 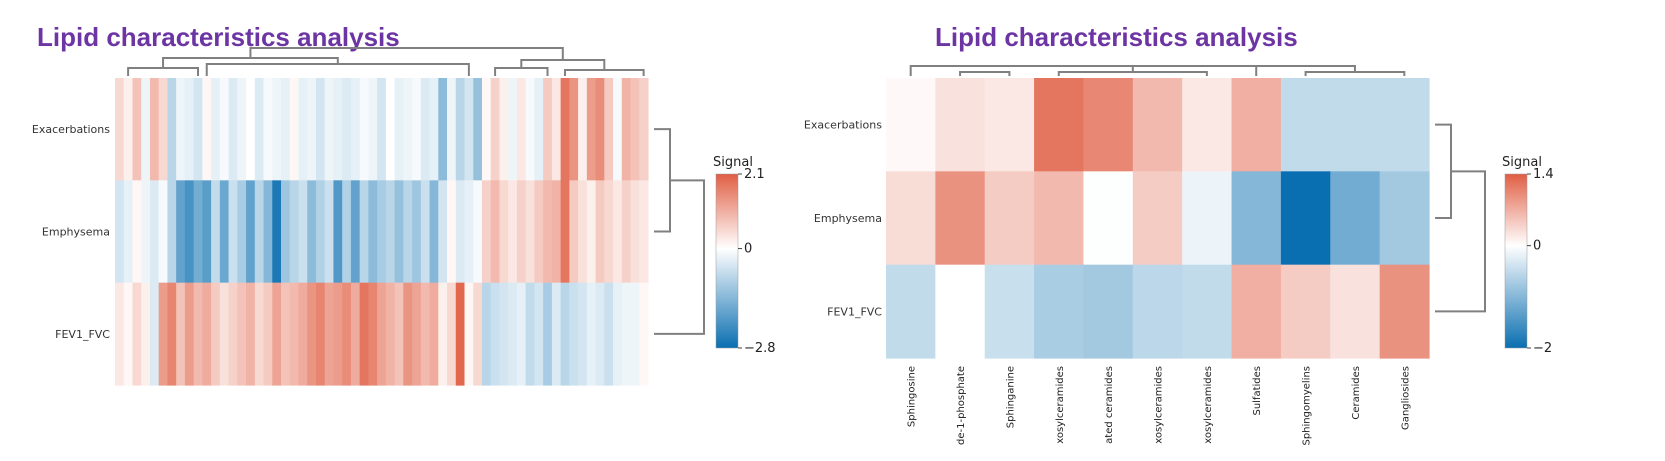 I want to click on colorbar-tick-label: 0, so click(x=1537, y=246).